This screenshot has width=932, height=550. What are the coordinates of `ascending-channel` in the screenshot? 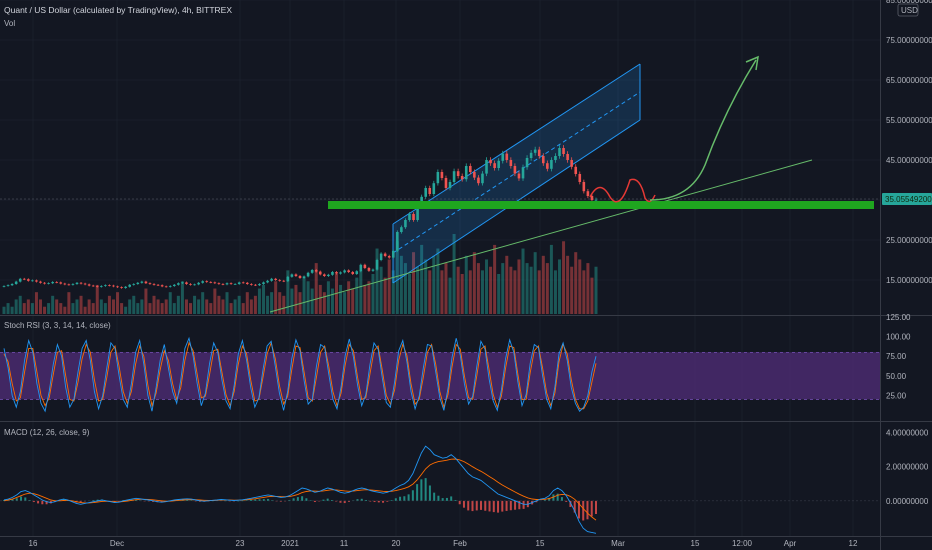 It's located at (516, 173).